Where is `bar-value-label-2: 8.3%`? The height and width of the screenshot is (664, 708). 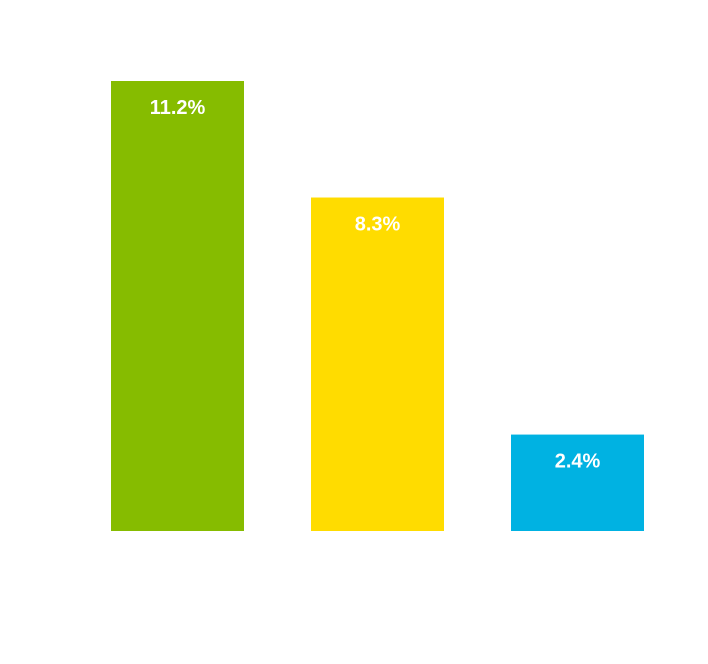
bar-value-label-2: 8.3% is located at coordinates (378, 225).